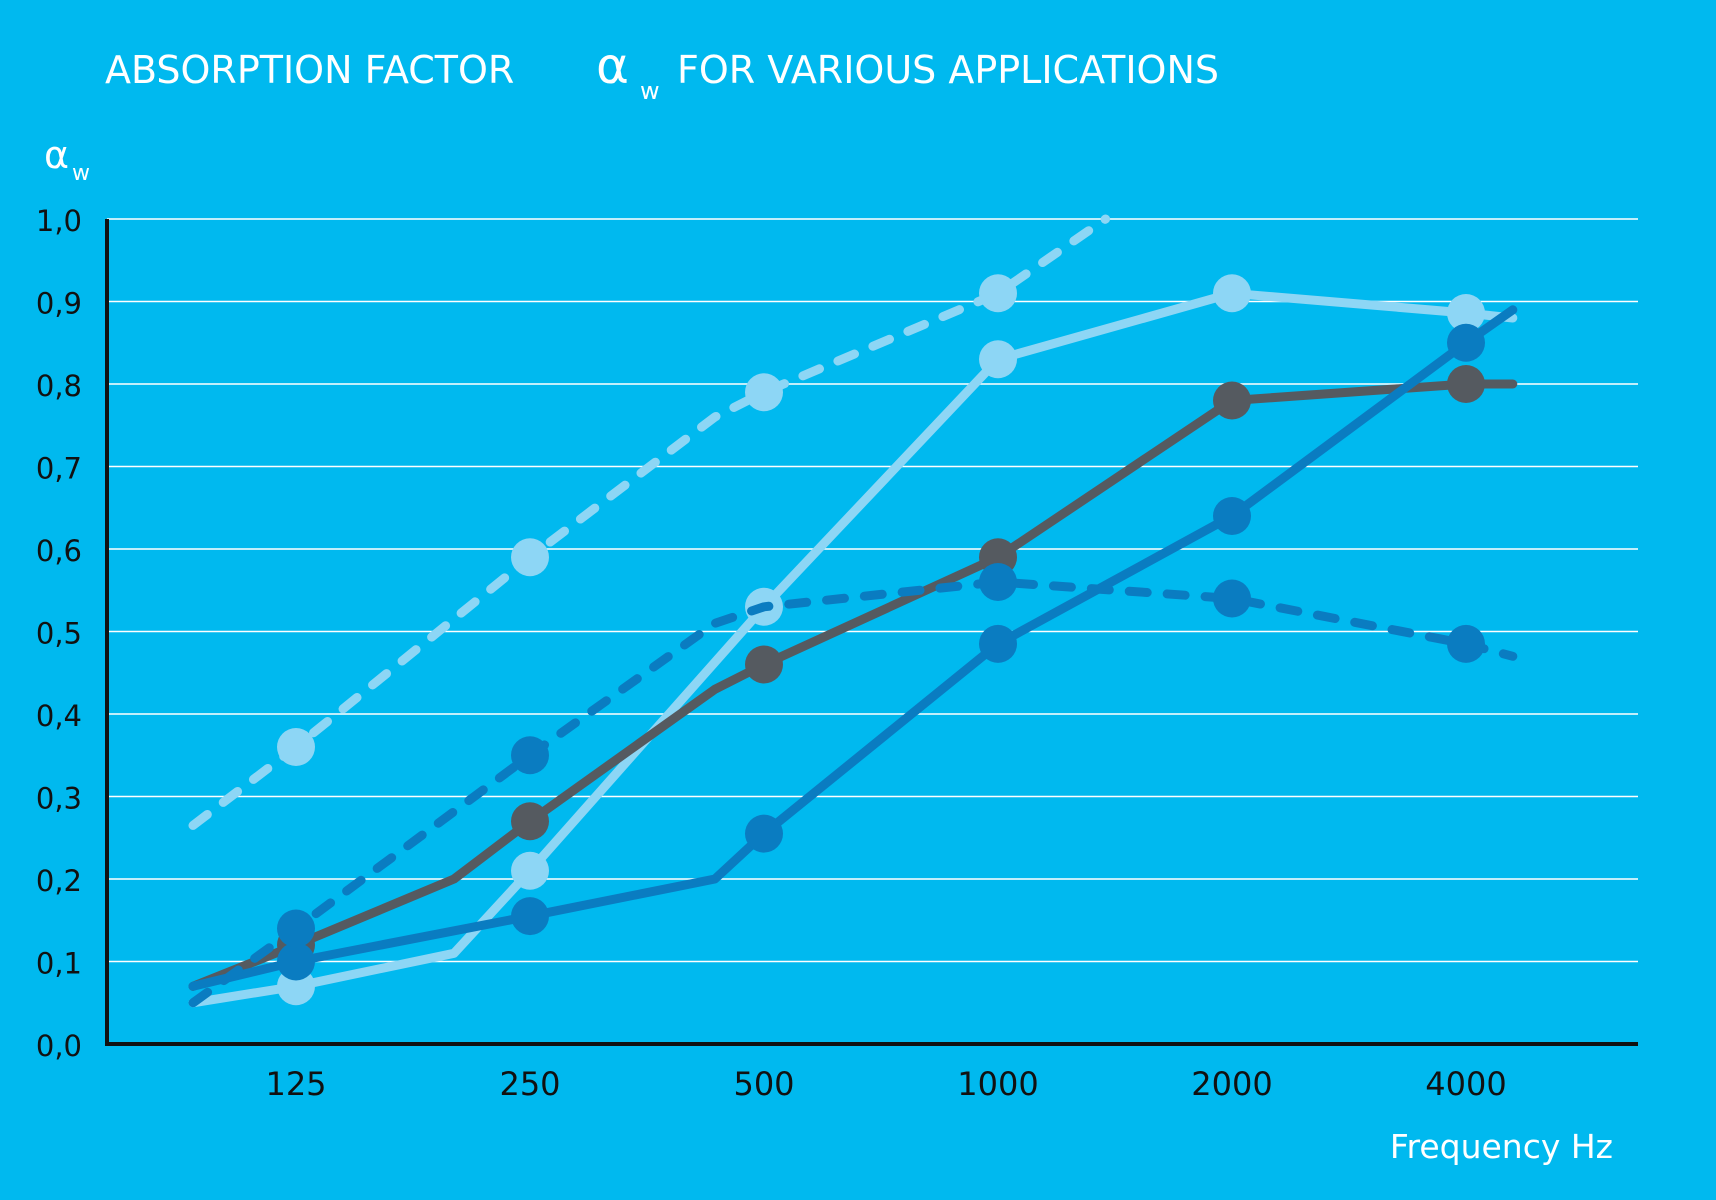 This screenshot has width=1716, height=1200. I want to click on y-tick-label: 0,7, so click(59, 469).